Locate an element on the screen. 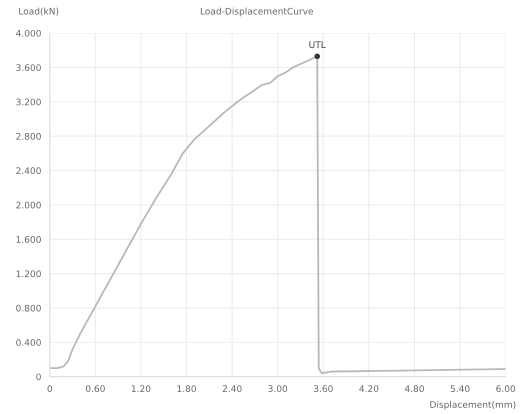 The width and height of the screenshot is (524, 414). y-tick-label: 2.000 is located at coordinates (28, 205).